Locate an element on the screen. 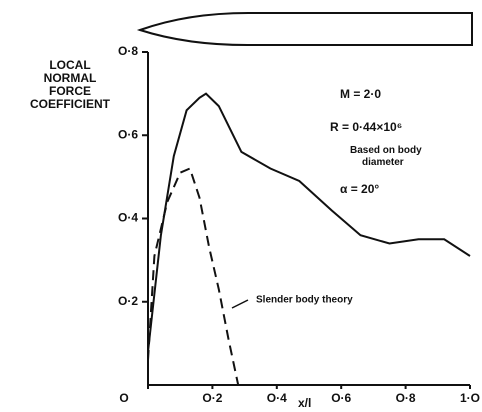 Image resolution: width=482 pixels, height=412 pixels. y-label: LOCAL NORMAL FORCE COEFFICIENT is located at coordinates (70, 84).